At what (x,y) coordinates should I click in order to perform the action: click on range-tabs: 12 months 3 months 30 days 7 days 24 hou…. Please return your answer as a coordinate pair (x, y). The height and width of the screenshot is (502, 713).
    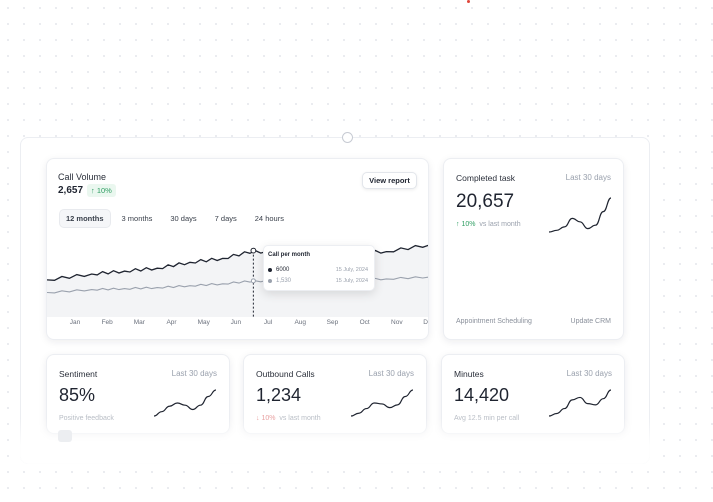
    Looking at the image, I should click on (175, 218).